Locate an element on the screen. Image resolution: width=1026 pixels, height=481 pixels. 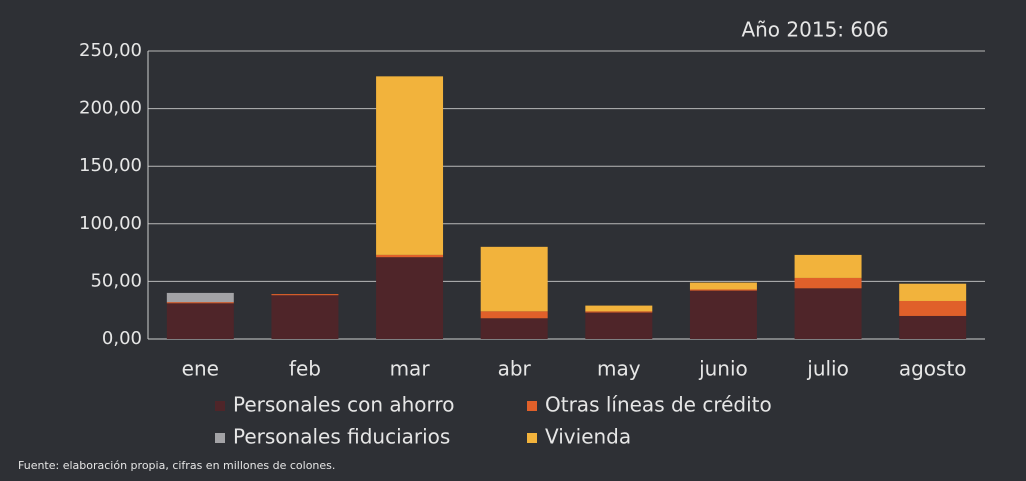
legend-label: Vivienda is located at coordinates (588, 437).